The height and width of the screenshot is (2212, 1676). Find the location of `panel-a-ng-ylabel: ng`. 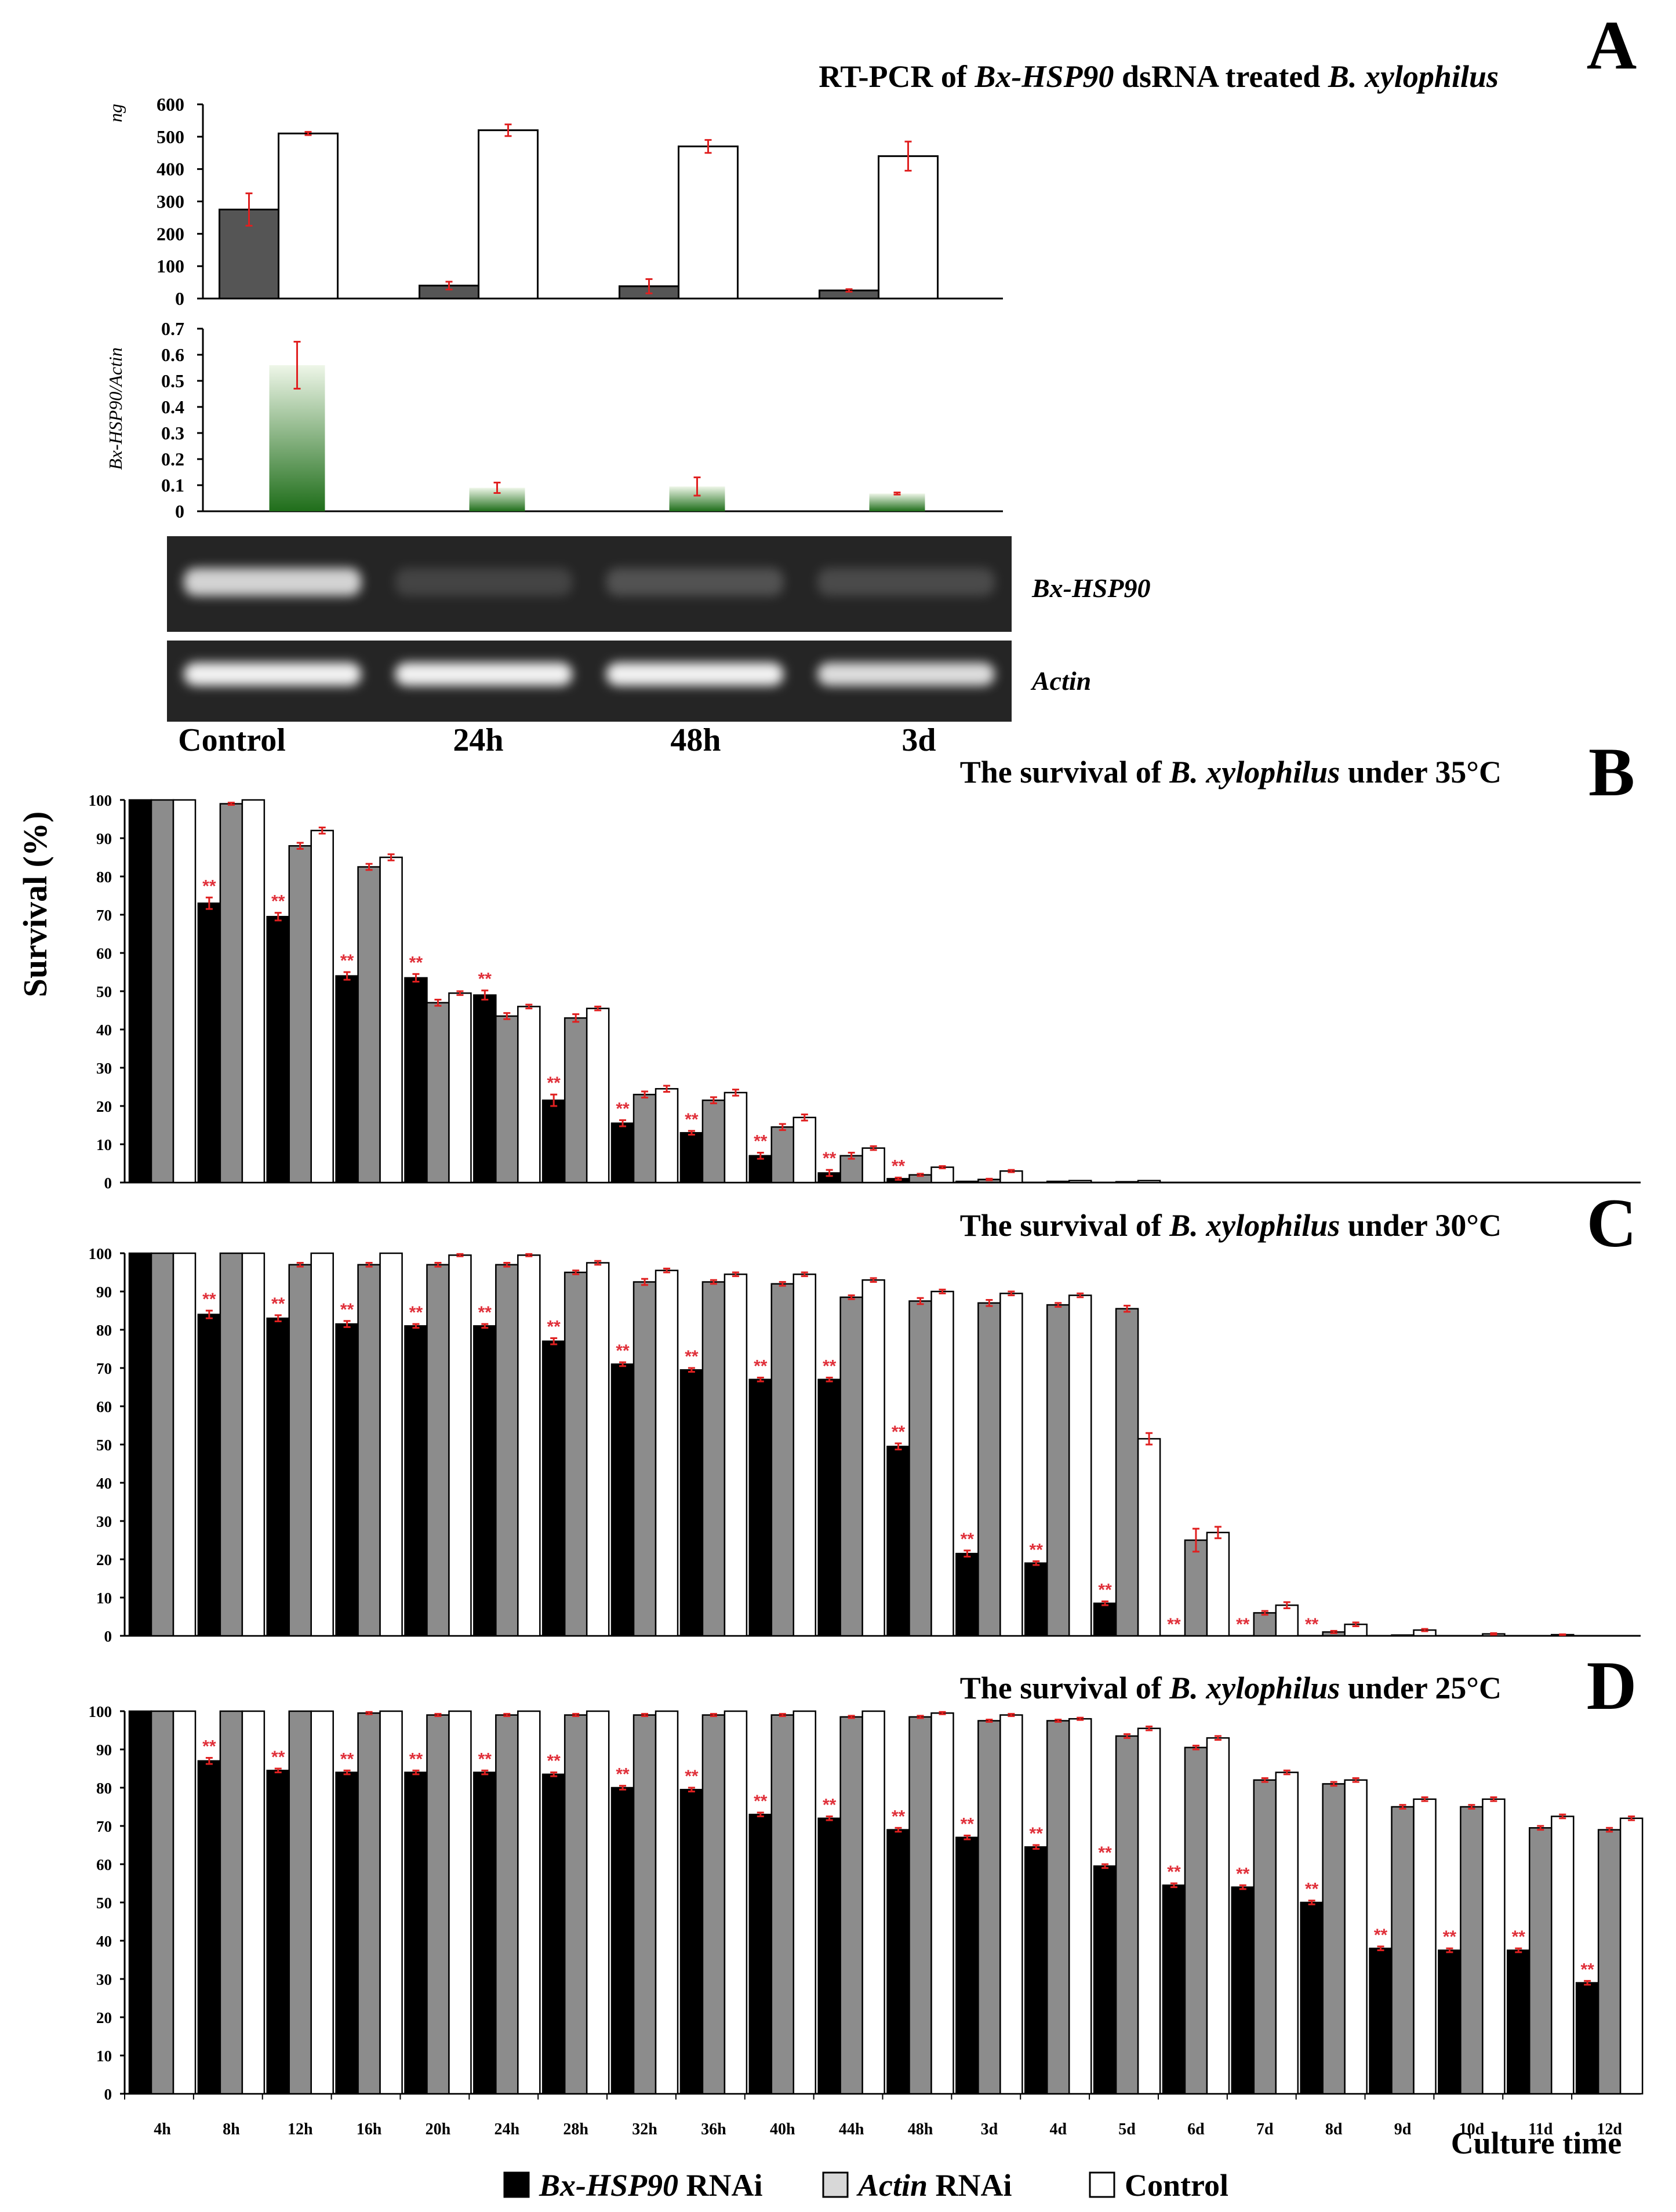

panel-a-ng-ylabel: ng is located at coordinates (115, 113).